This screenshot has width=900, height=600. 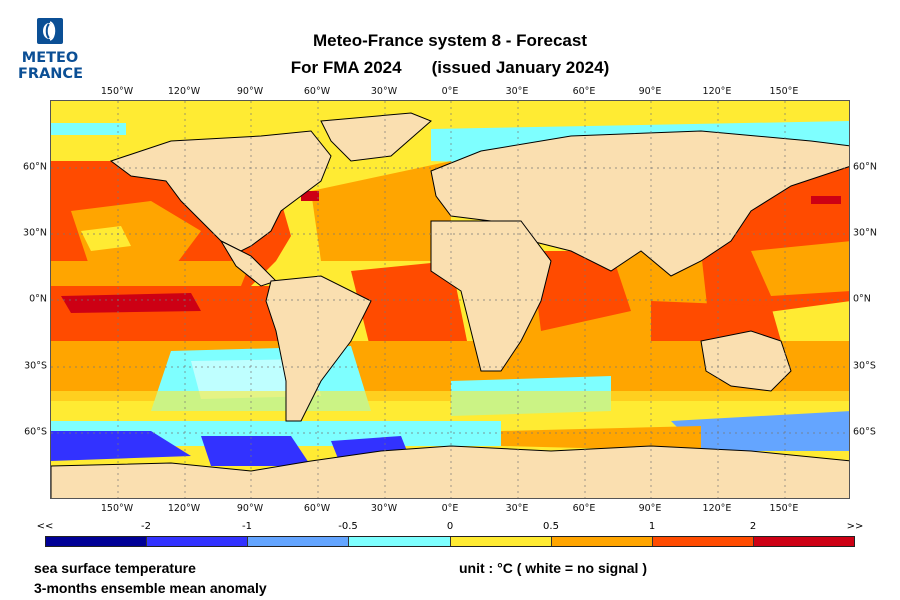 What do you see at coordinates (45, 526) in the screenshot?
I see `colorbar-label: <<` at bounding box center [45, 526].